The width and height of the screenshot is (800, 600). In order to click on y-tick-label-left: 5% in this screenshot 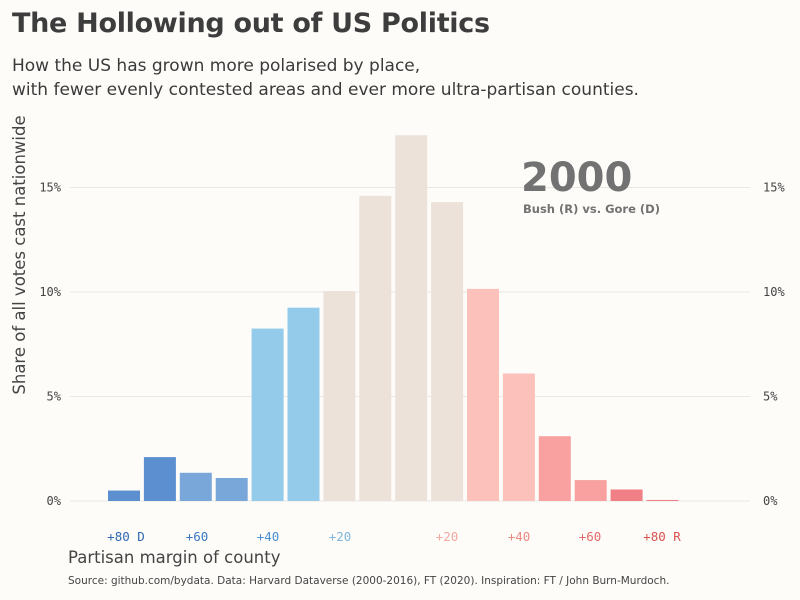, I will do `click(54, 397)`.